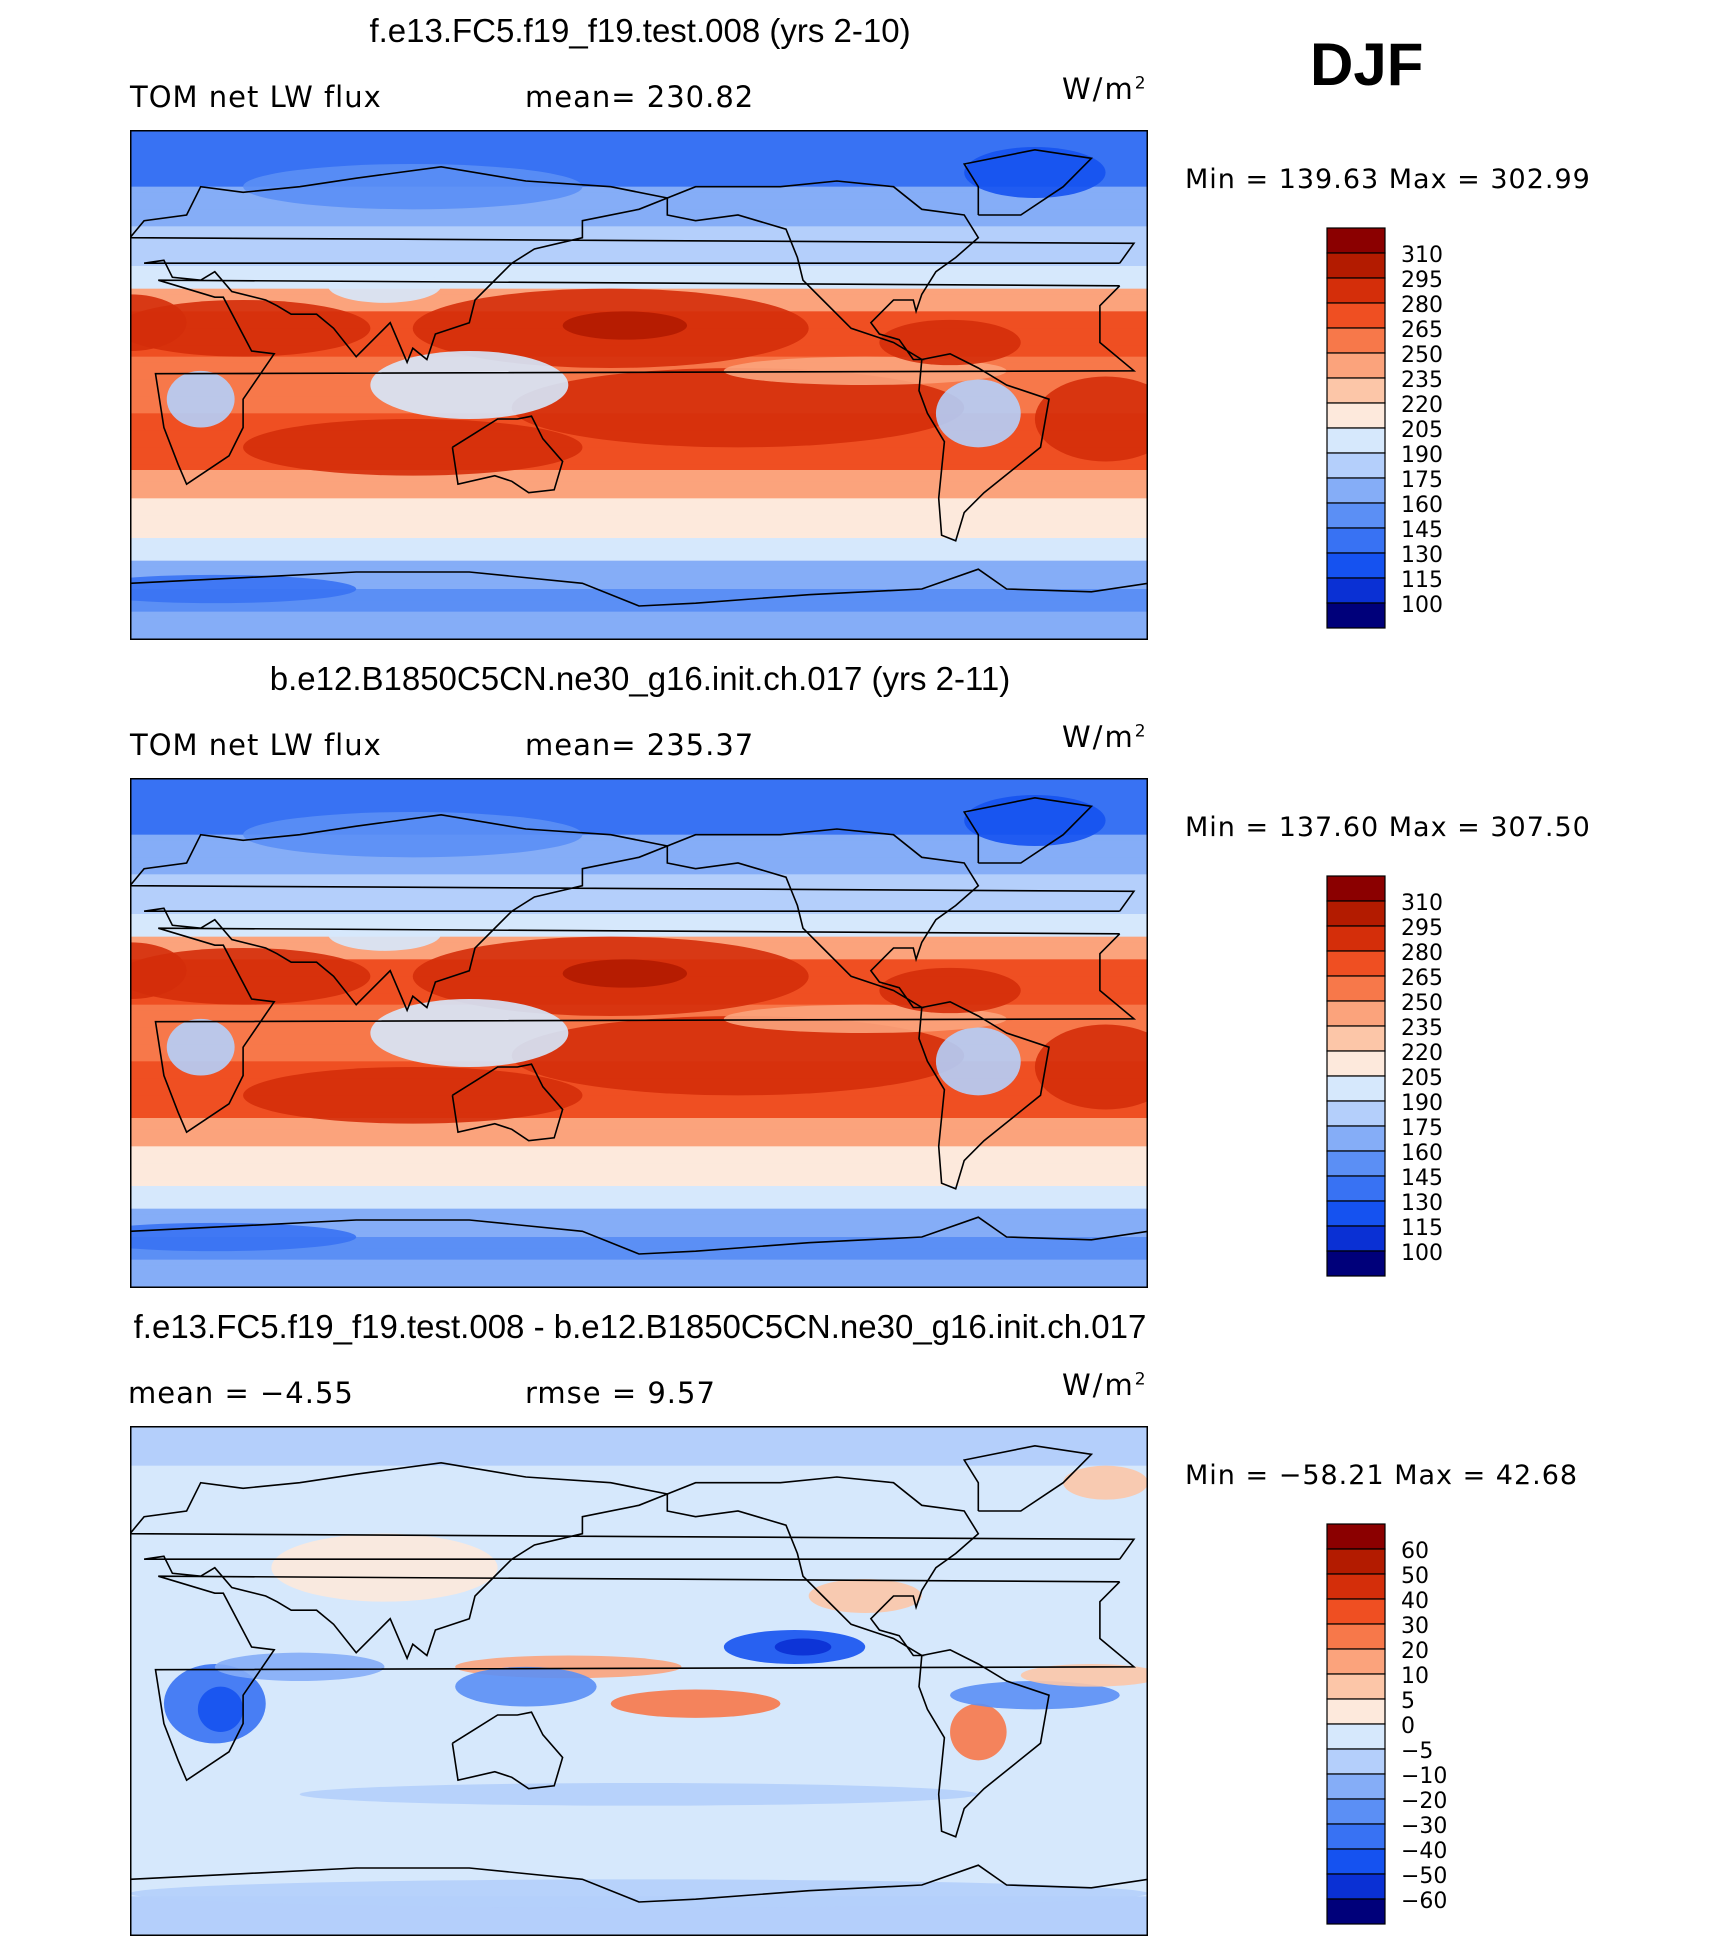  What do you see at coordinates (1422, 1178) in the screenshot?
I see `colorbar-tick-label: 145` at bounding box center [1422, 1178].